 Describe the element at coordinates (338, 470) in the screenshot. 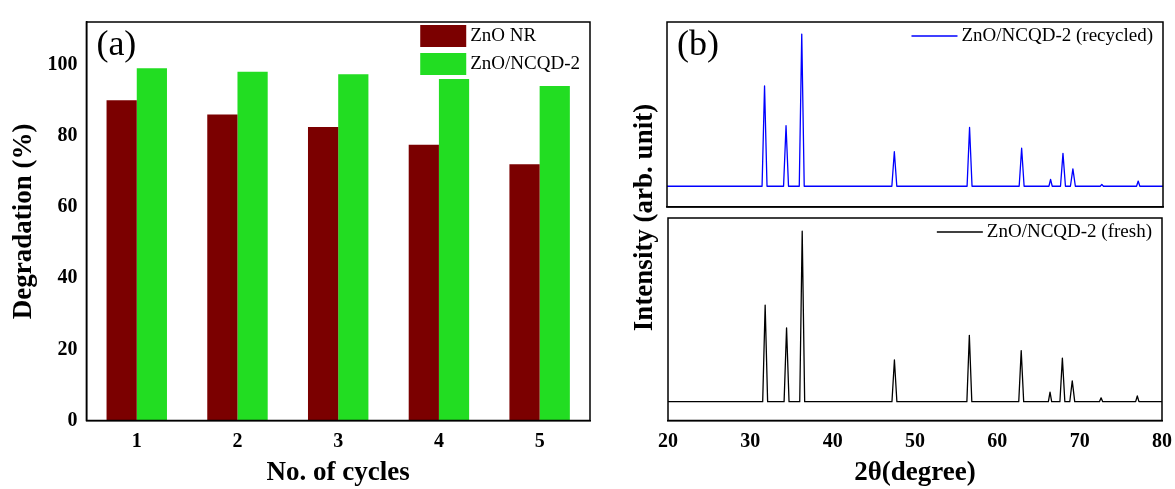

I see `x-axis-title: No. of cycles` at that location.